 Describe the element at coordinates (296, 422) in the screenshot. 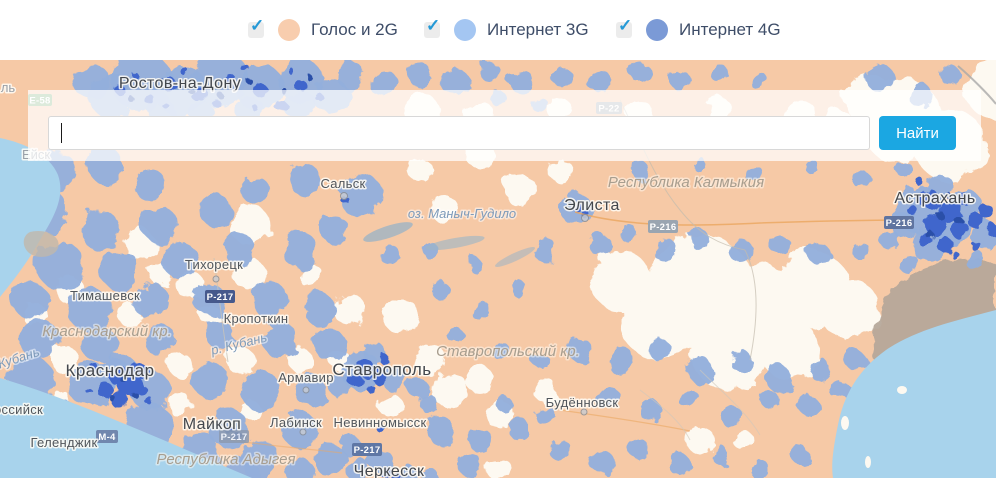

I see `city-label-labinsk: Лабинск` at that location.